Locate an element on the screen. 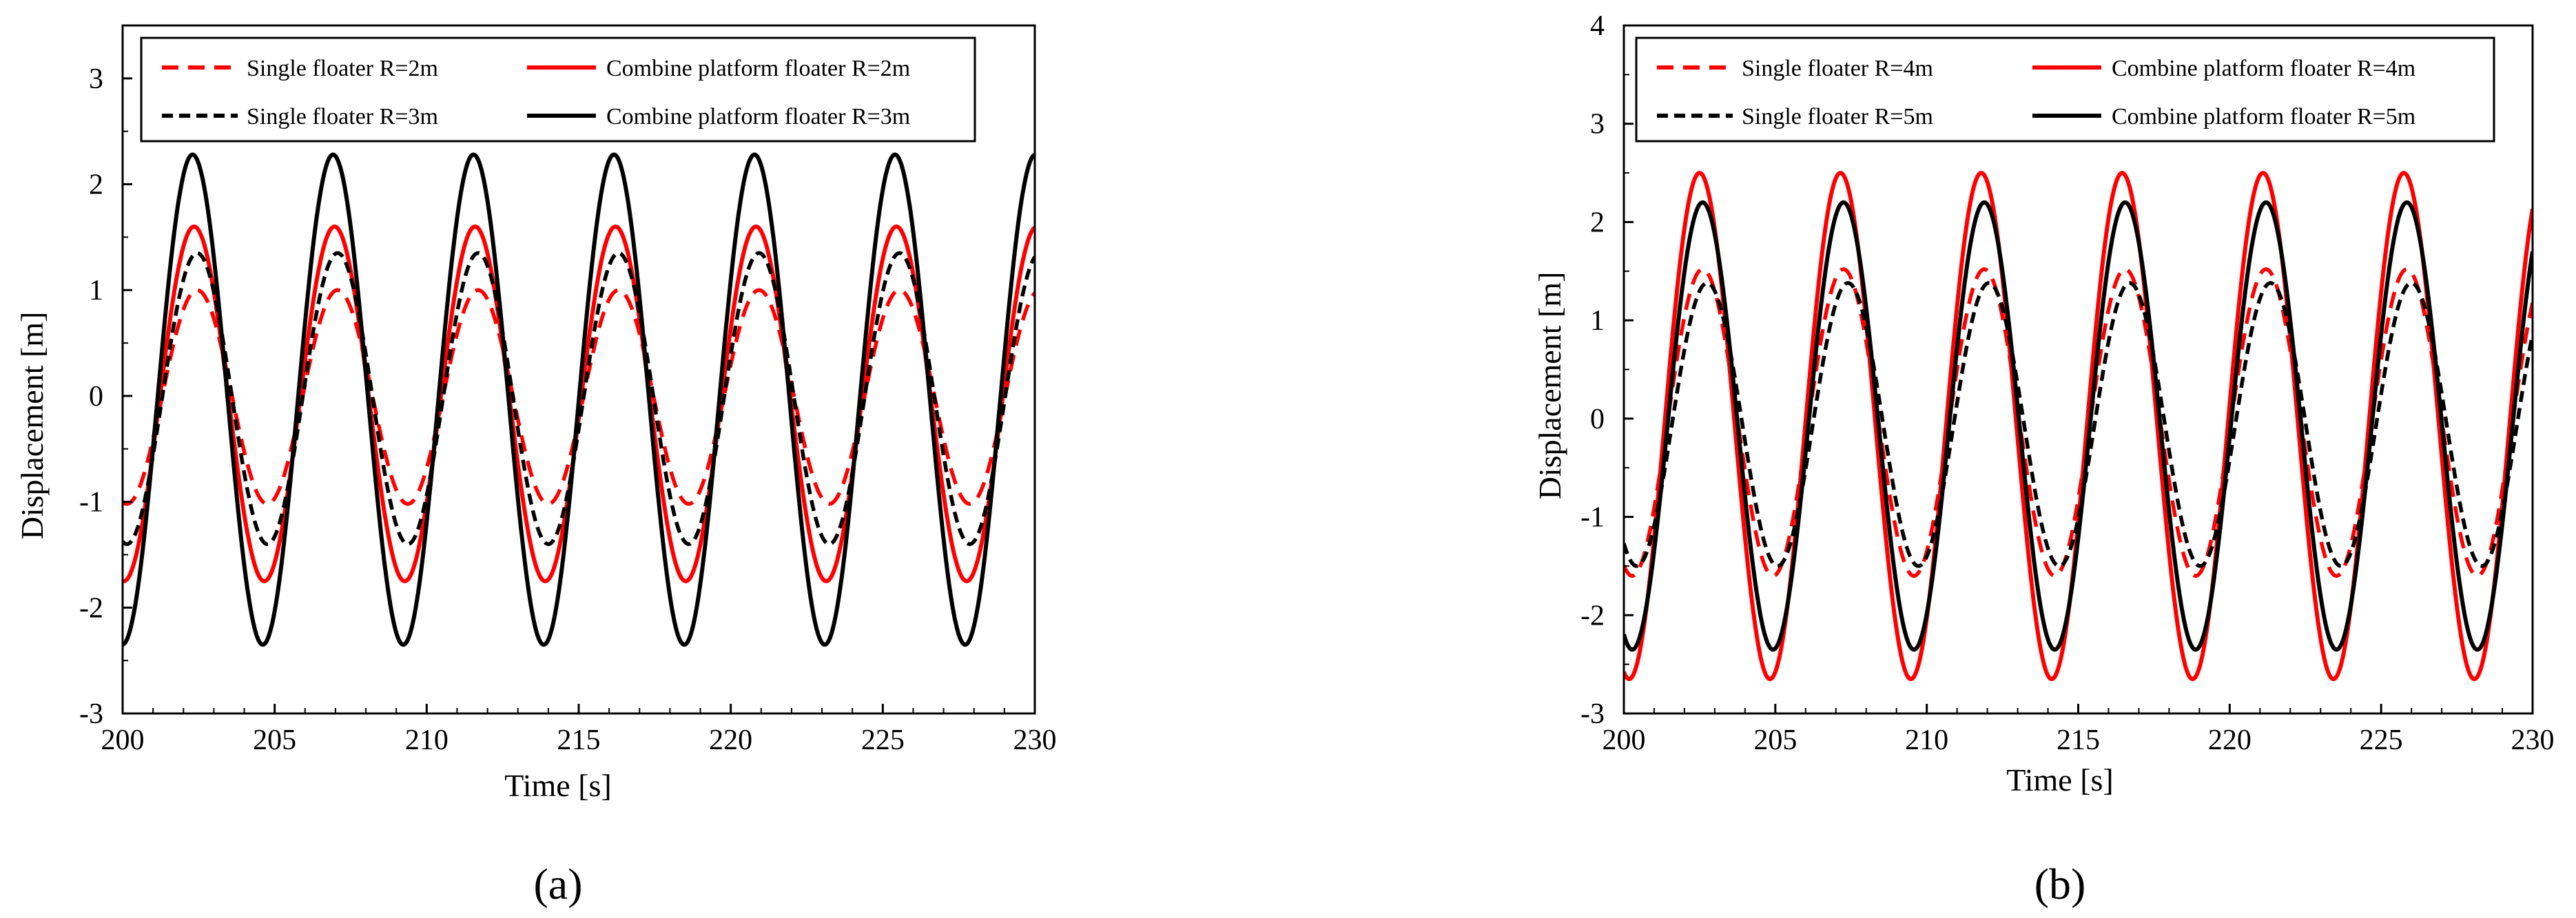 The height and width of the screenshot is (918, 2576). legend-label-b-2: Single floater R=5m is located at coordinates (1837, 116).